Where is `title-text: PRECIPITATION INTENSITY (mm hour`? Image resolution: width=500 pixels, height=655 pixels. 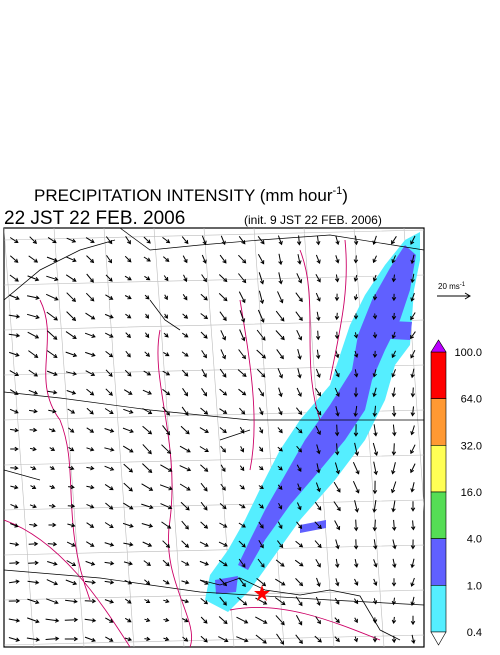
title-text: PRECIPITATION INTENSITY (mm hour is located at coordinates (183, 195).